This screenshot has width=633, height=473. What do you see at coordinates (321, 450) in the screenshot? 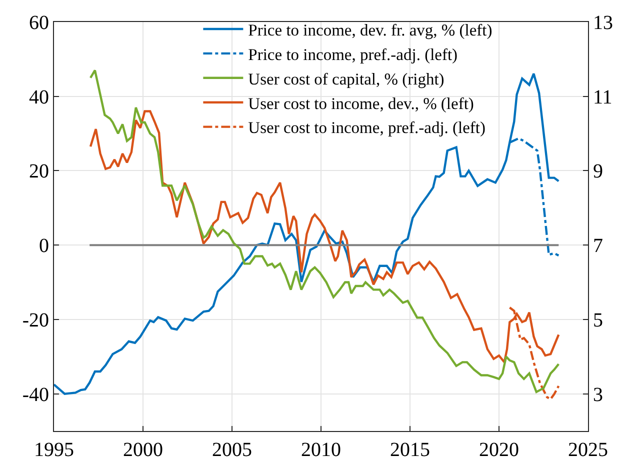
I see `x-tick-label: 2010` at bounding box center [321, 450].